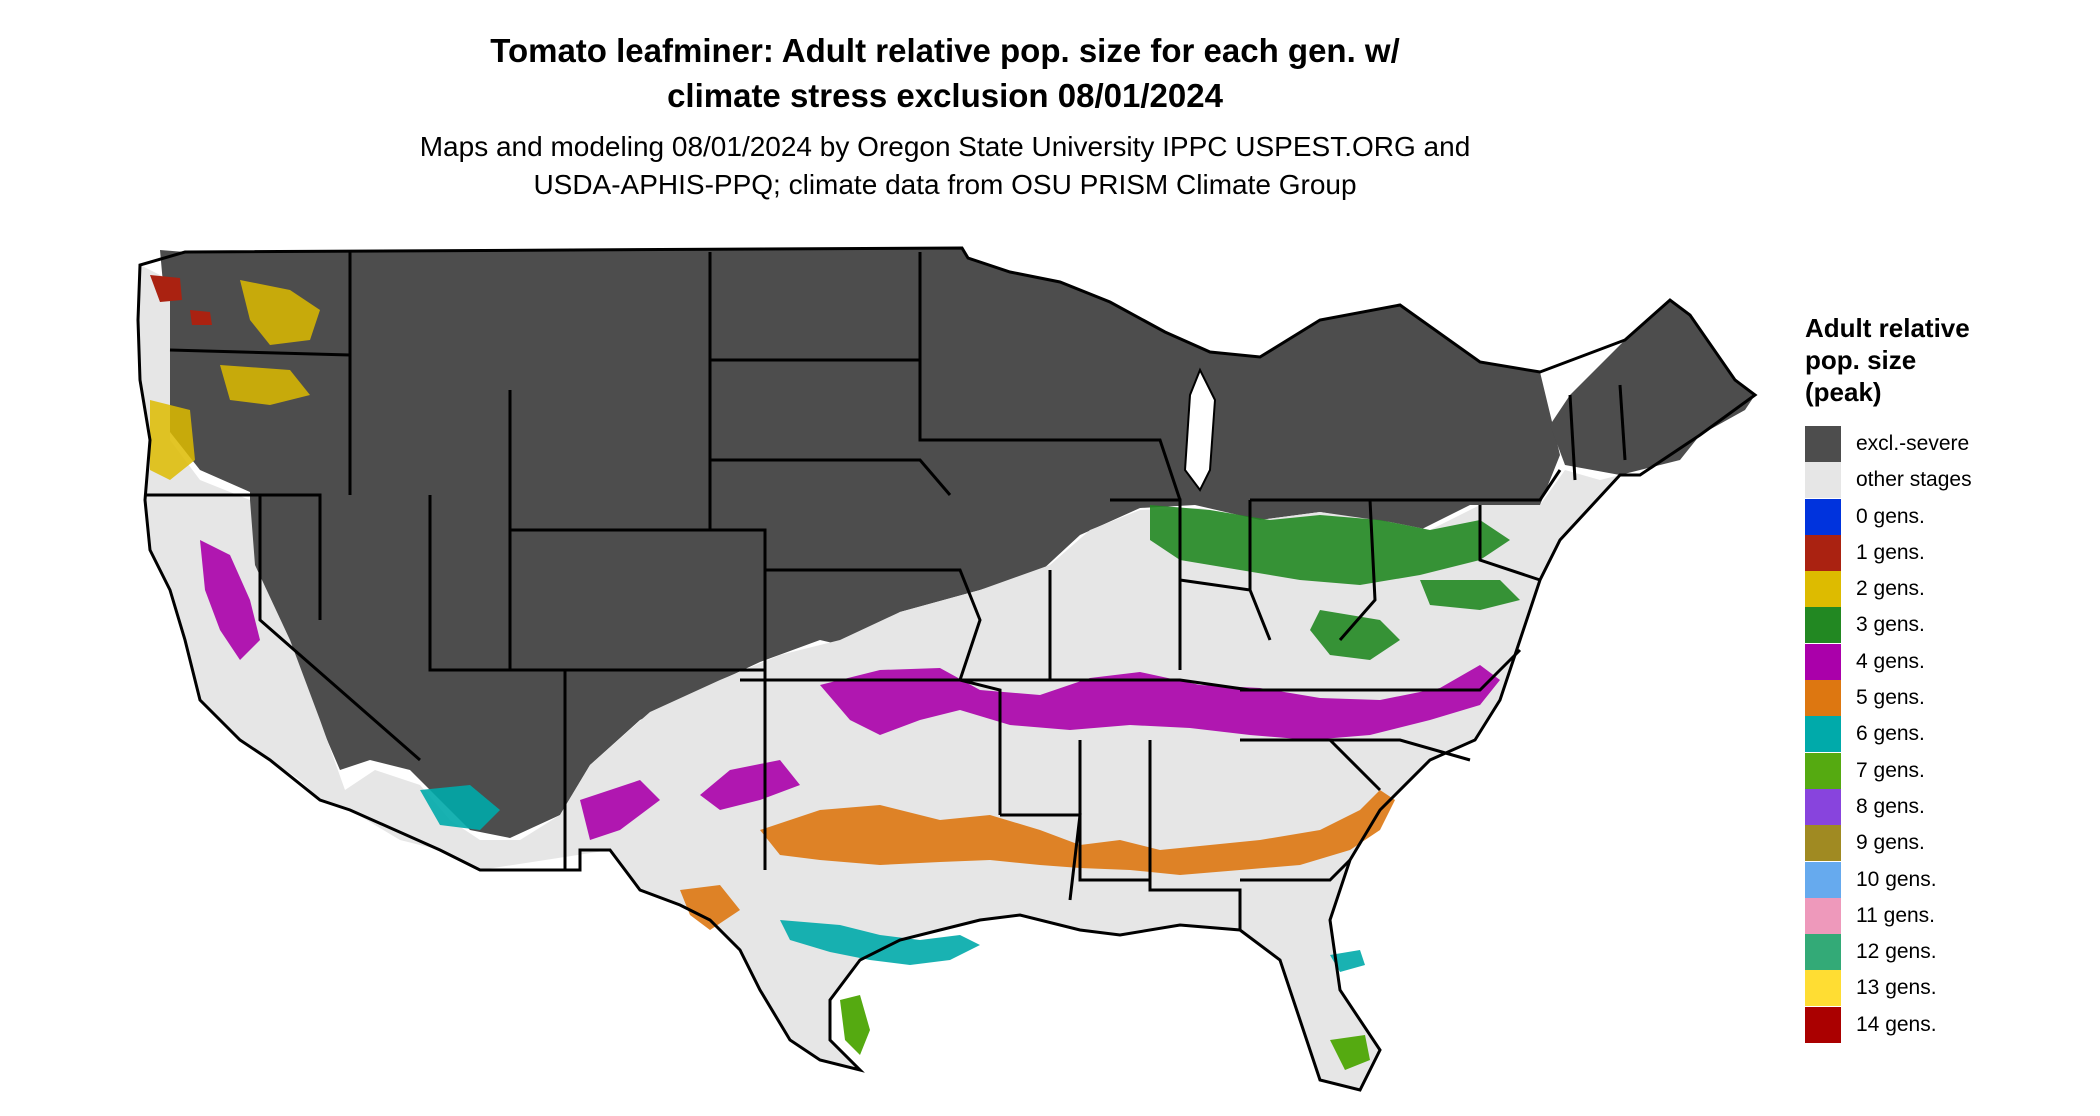 This screenshot has height=1116, width=2100. What do you see at coordinates (945, 95) in the screenshot?
I see `map-title-line-2: climate stress exclusion 08/01/2024` at bounding box center [945, 95].